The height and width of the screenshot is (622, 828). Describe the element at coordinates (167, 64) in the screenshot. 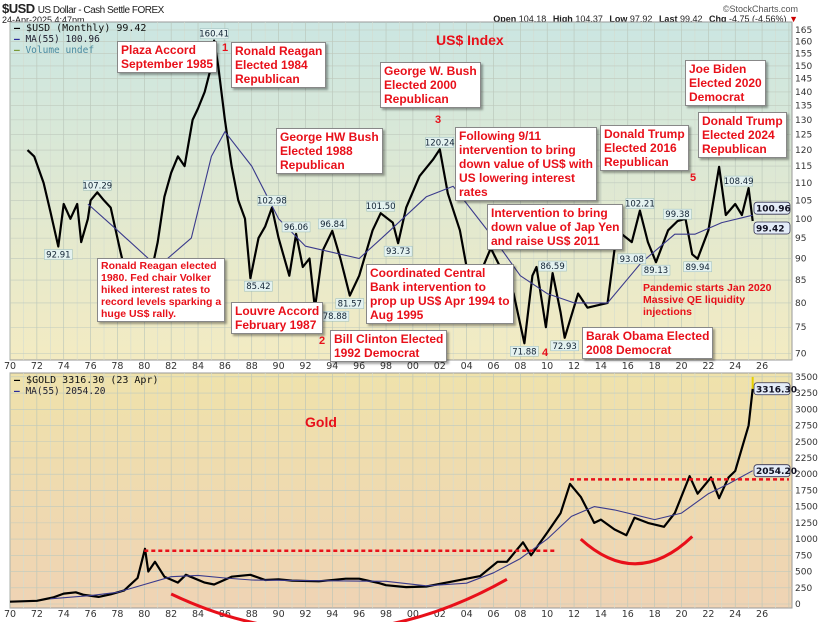

I see `annotation-line: September 1985` at that location.